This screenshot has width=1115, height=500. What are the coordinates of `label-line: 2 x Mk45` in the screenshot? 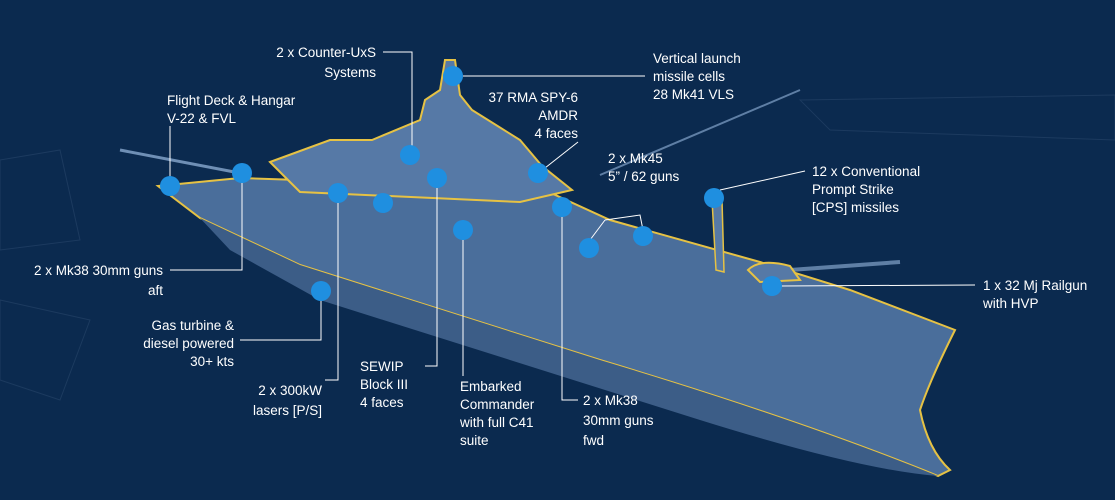 It's located at (635, 158).